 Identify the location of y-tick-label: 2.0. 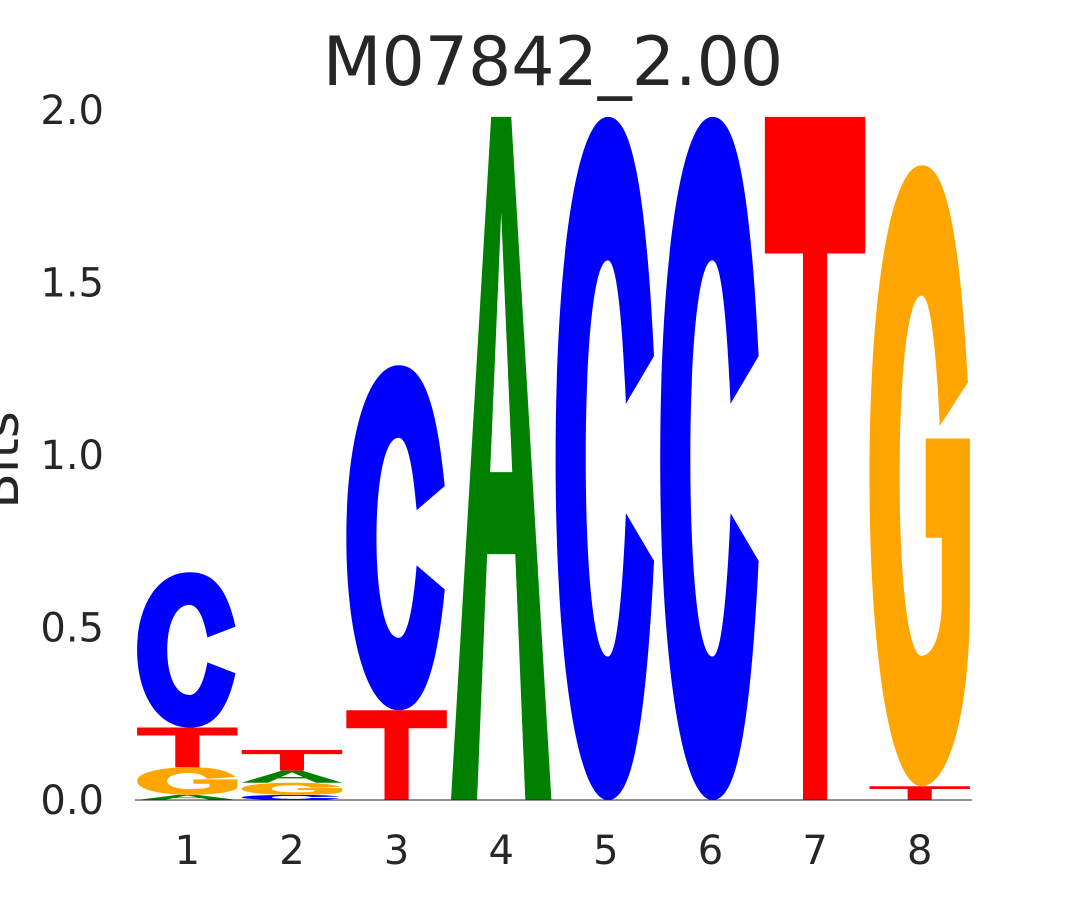
(72, 111).